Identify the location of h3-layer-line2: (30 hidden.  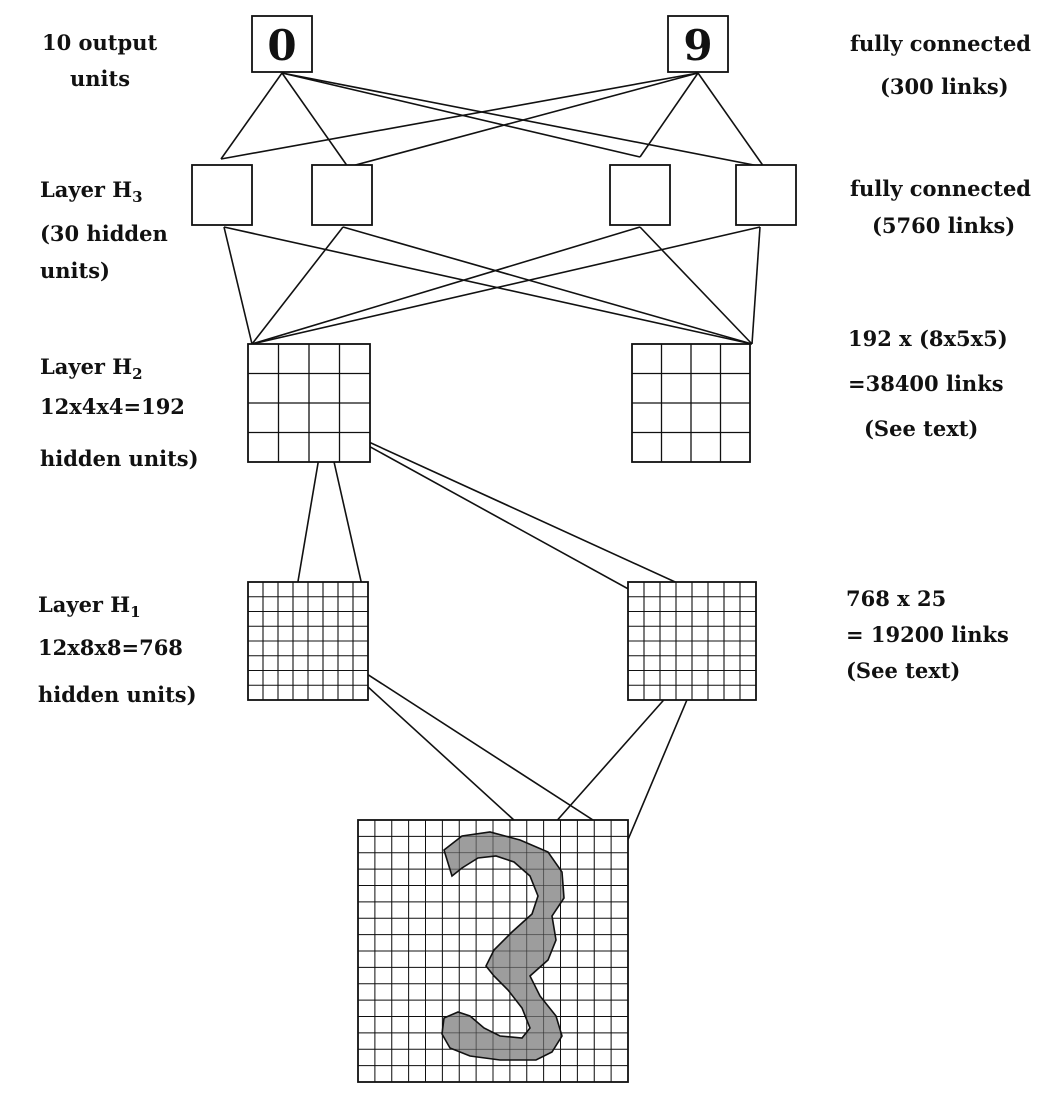
(104, 234).